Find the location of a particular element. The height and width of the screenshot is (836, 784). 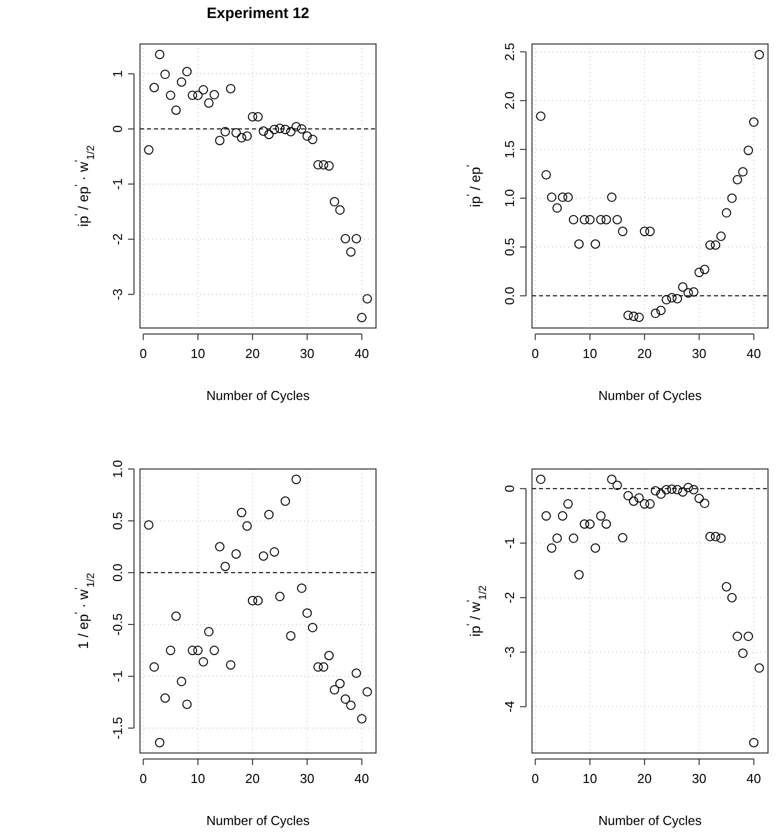

y-tick-label: -0.5 is located at coordinates (117, 624).